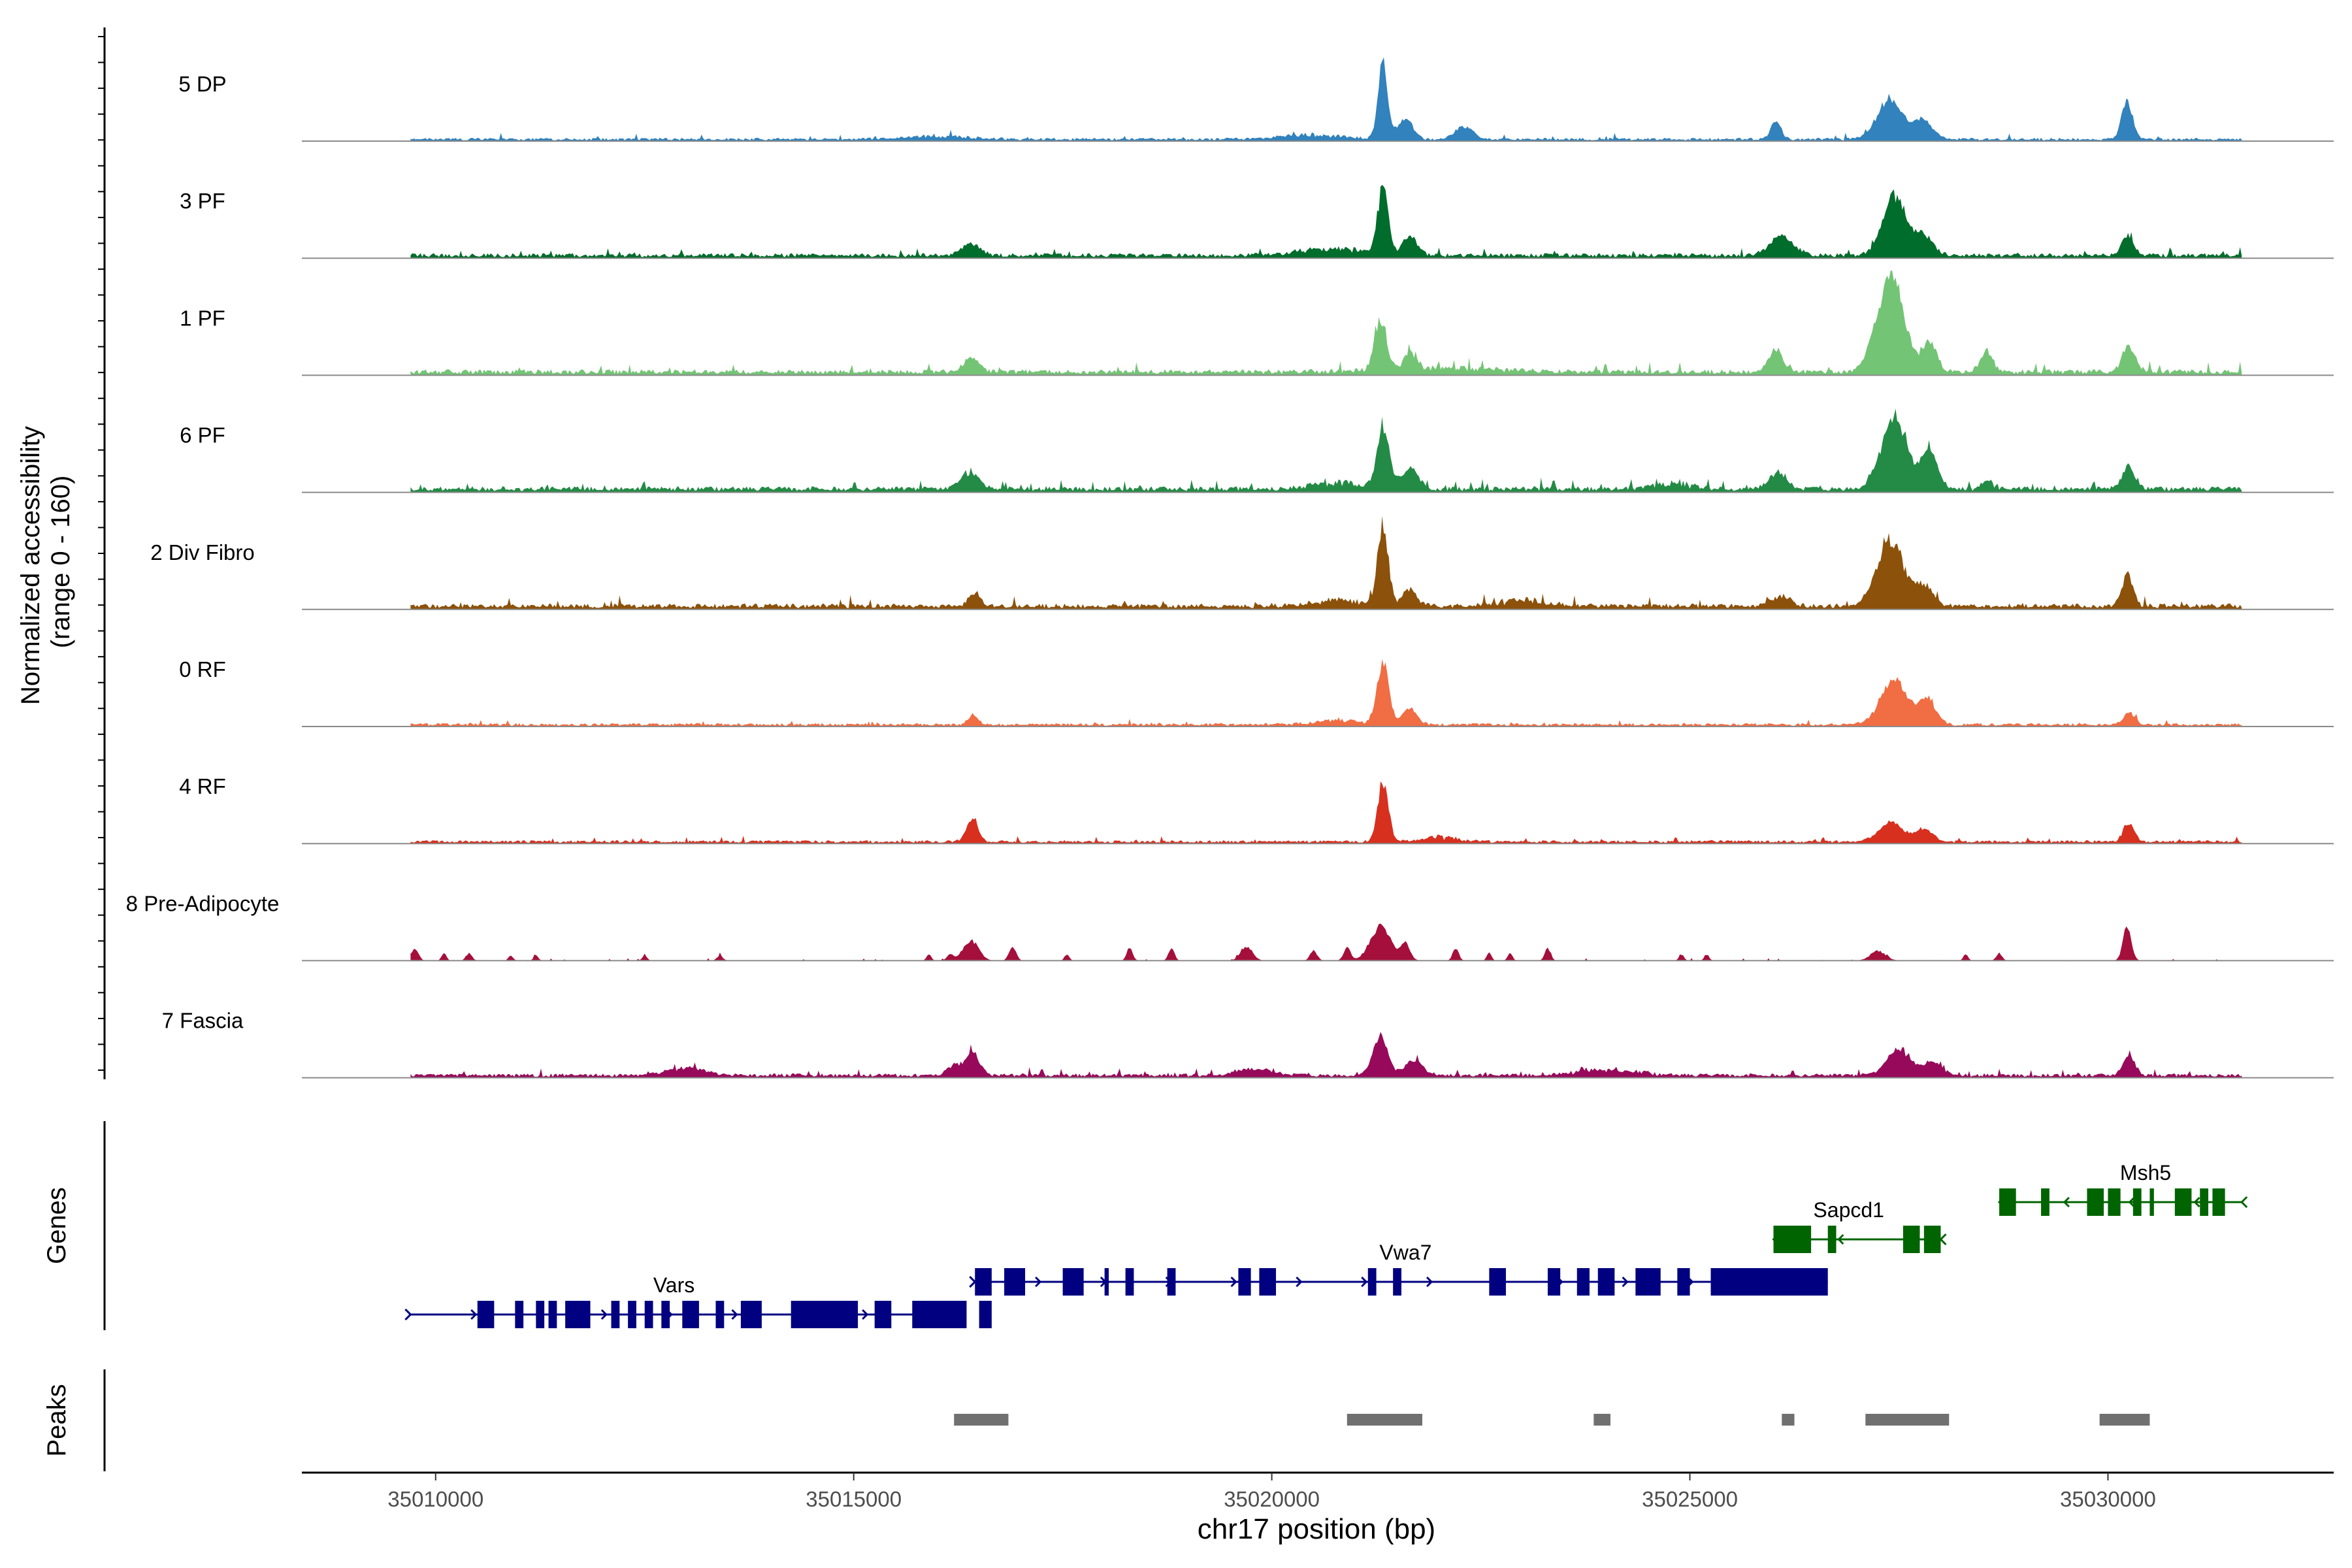  I want to click on track-label-3-pf: 3 PF, so click(202, 201).